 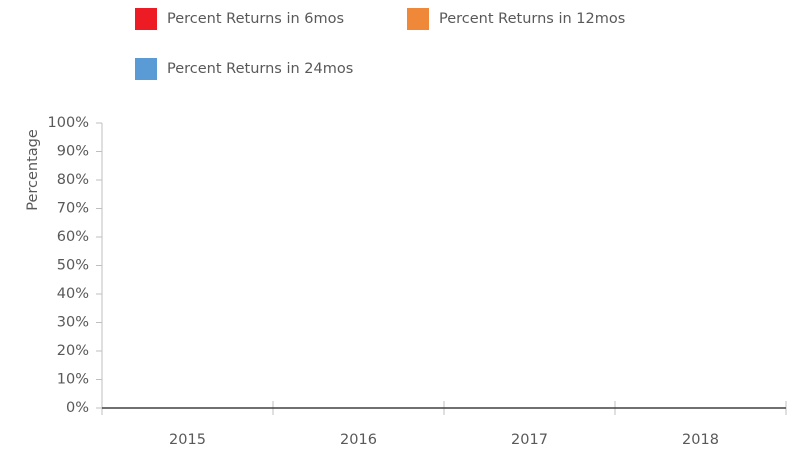 I want to click on y-tick-label: 50%, so click(x=73, y=266).